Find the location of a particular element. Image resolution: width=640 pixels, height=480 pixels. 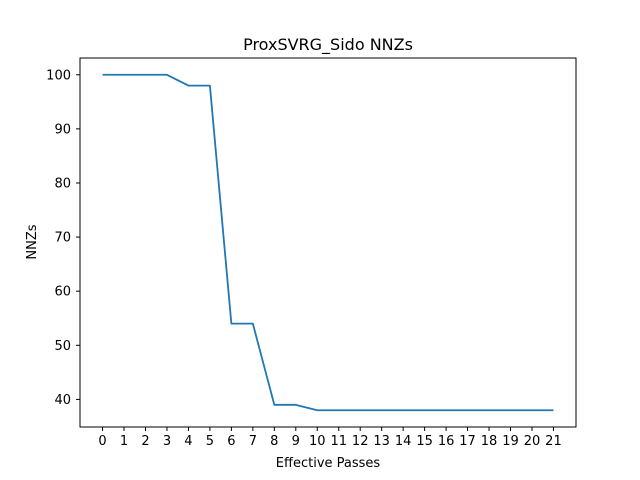

x-tick-label: 18 is located at coordinates (489, 441).